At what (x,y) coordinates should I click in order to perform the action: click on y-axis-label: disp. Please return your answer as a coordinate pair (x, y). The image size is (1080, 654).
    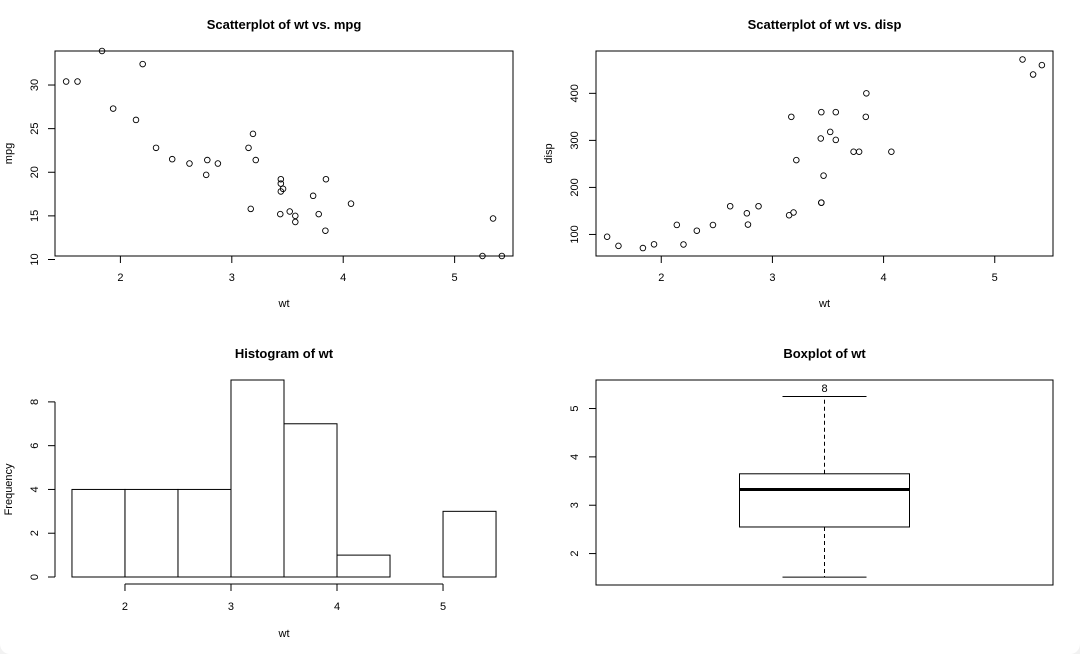
    Looking at the image, I should click on (549, 153).